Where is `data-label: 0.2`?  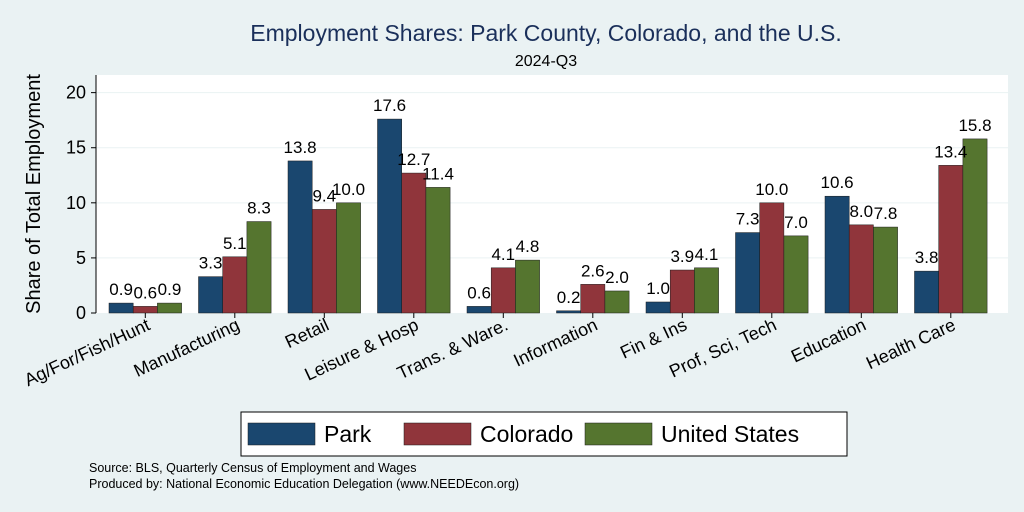 data-label: 0.2 is located at coordinates (569, 297).